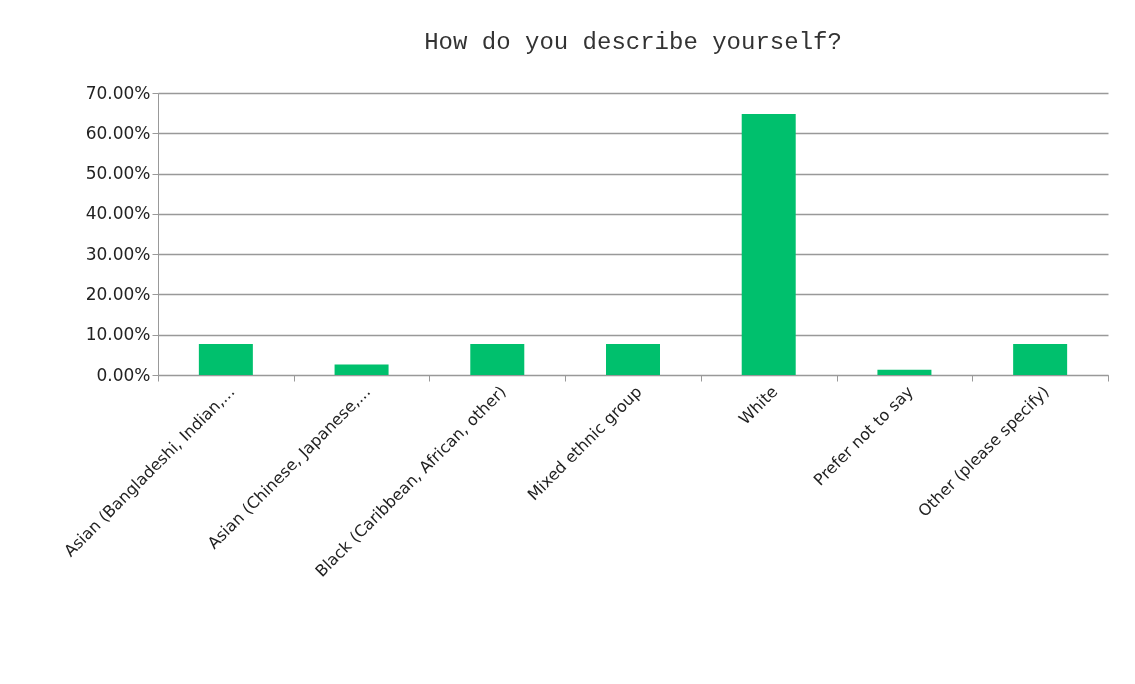 The height and width of the screenshot is (684, 1135). I want to click on y-tick-label: 40.00%, so click(118, 213).